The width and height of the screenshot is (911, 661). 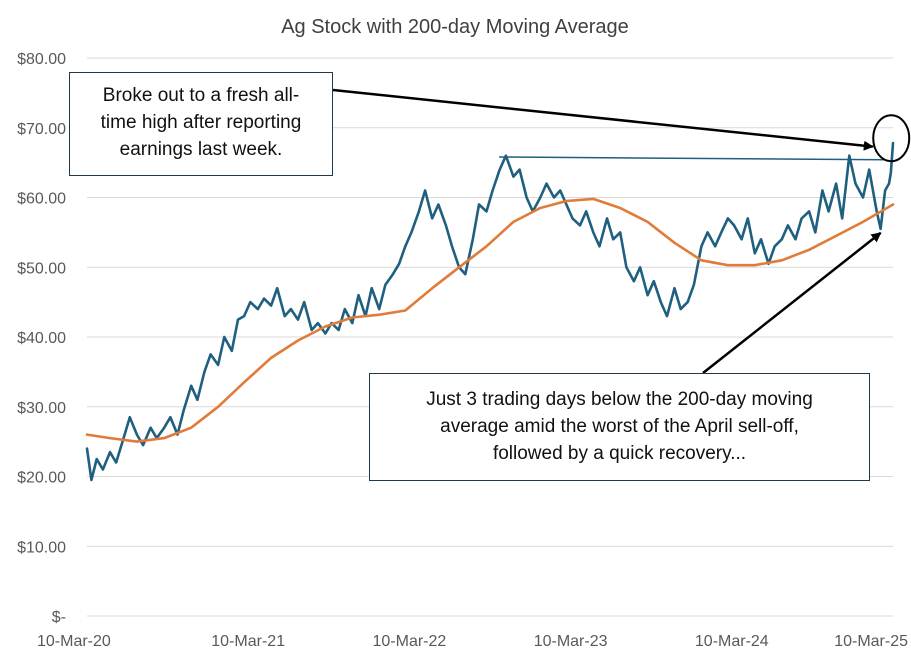 I want to click on breakout-highlight-circle, so click(x=891, y=138).